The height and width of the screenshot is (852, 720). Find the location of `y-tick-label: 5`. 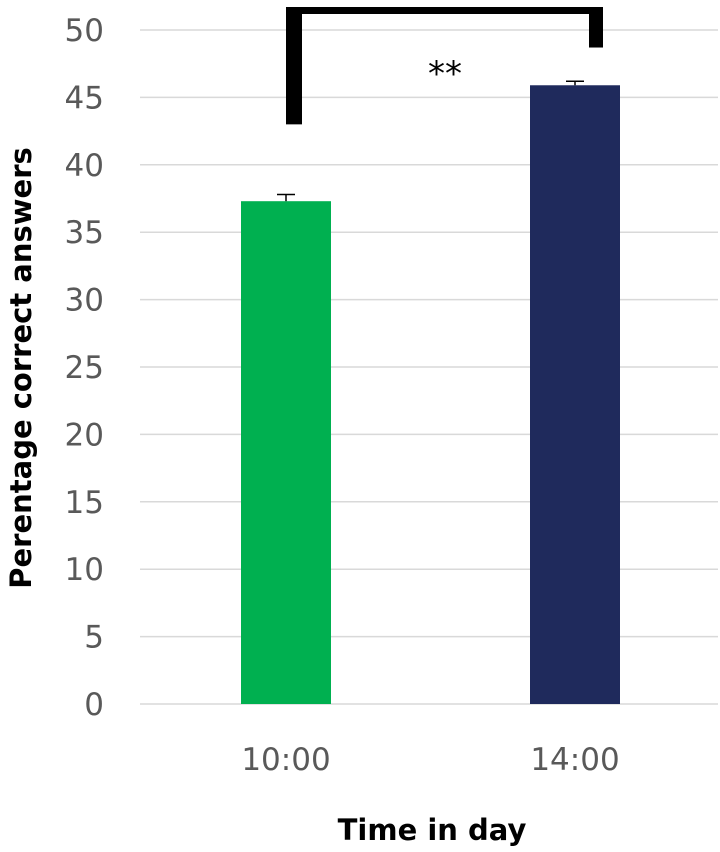

y-tick-label: 5 is located at coordinates (94, 638).